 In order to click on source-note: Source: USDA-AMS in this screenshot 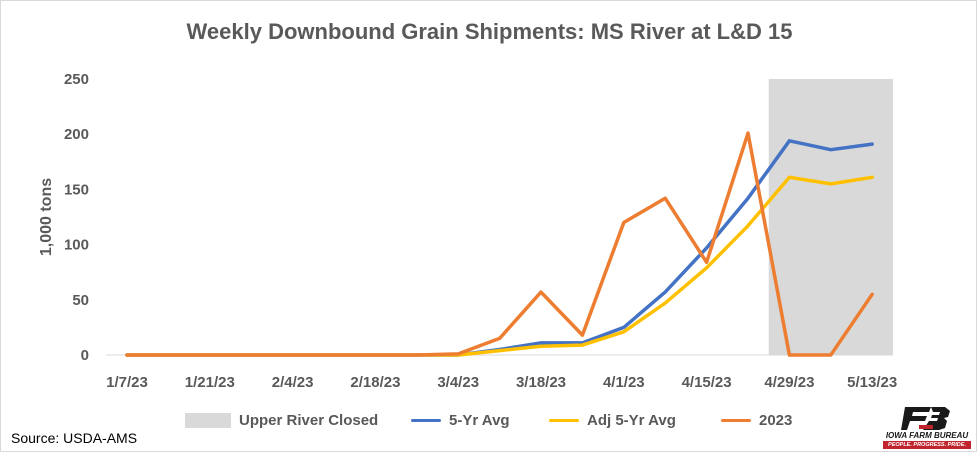, I will do `click(74, 438)`.